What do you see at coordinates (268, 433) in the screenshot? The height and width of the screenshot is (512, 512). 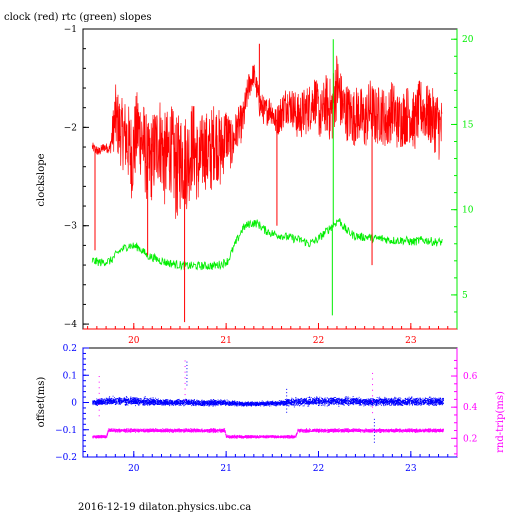 I see `series-rndtrip-points` at bounding box center [268, 433].